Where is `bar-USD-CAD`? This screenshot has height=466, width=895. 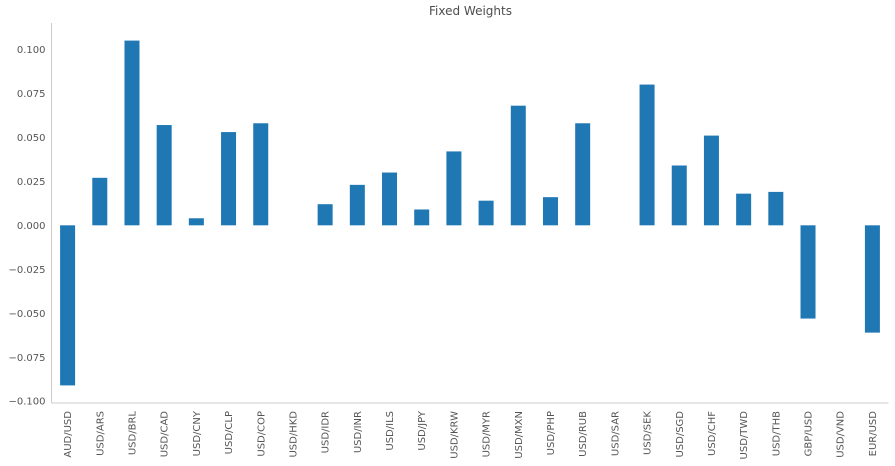 bar-USD-CAD is located at coordinates (164, 175).